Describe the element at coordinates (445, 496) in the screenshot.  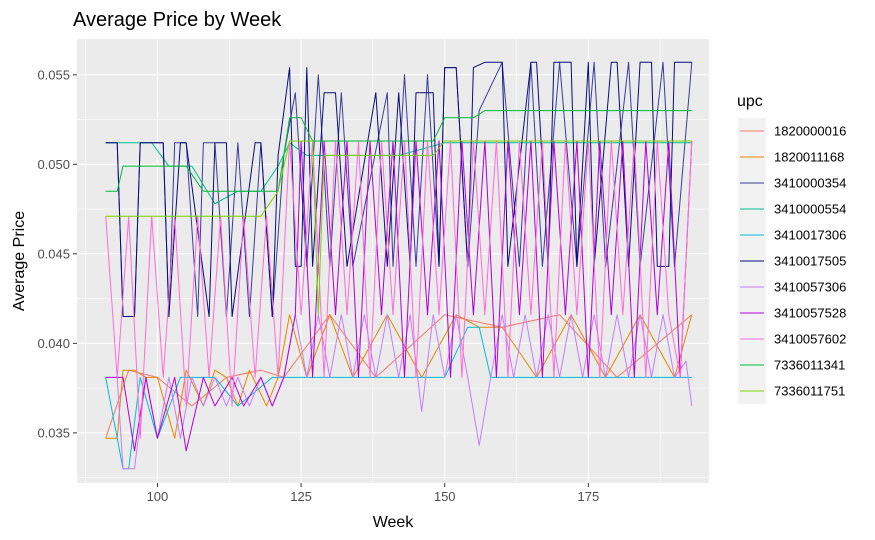
I see `x-tick-label: 150` at that location.